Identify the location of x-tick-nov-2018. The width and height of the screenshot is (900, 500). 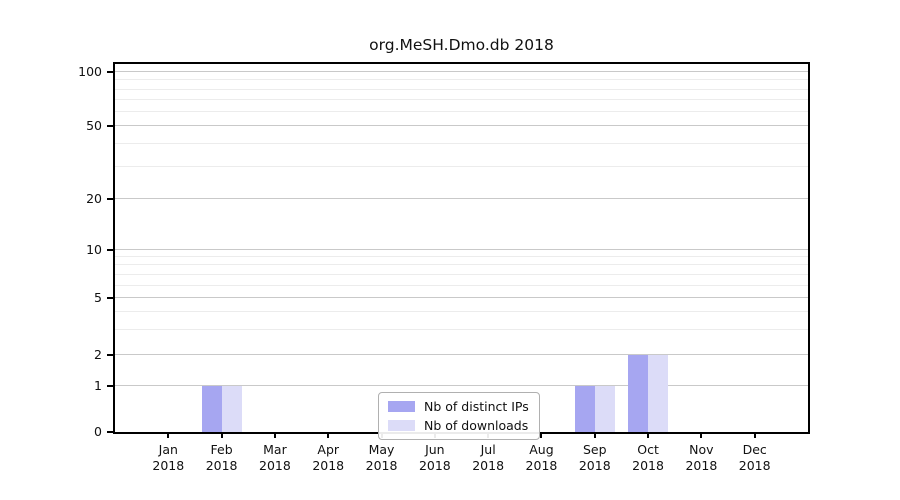
(701, 435).